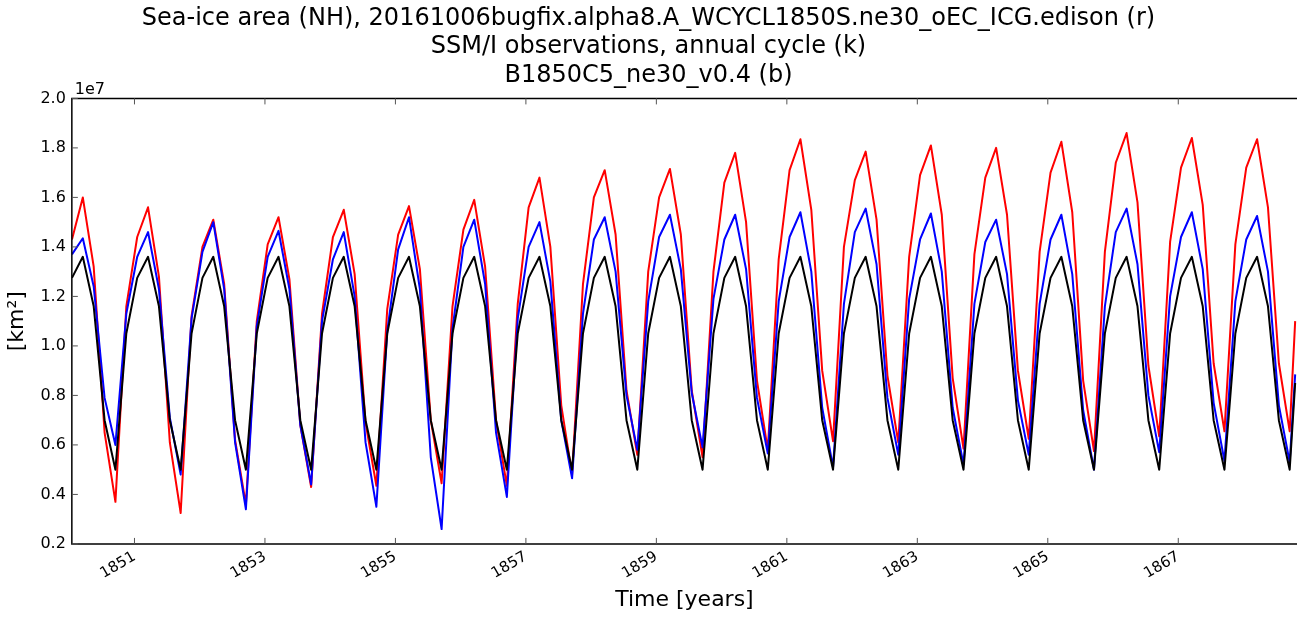 The height and width of the screenshot is (619, 1297). What do you see at coordinates (90, 88) in the screenshot?
I see `text: 1e7` at bounding box center [90, 88].